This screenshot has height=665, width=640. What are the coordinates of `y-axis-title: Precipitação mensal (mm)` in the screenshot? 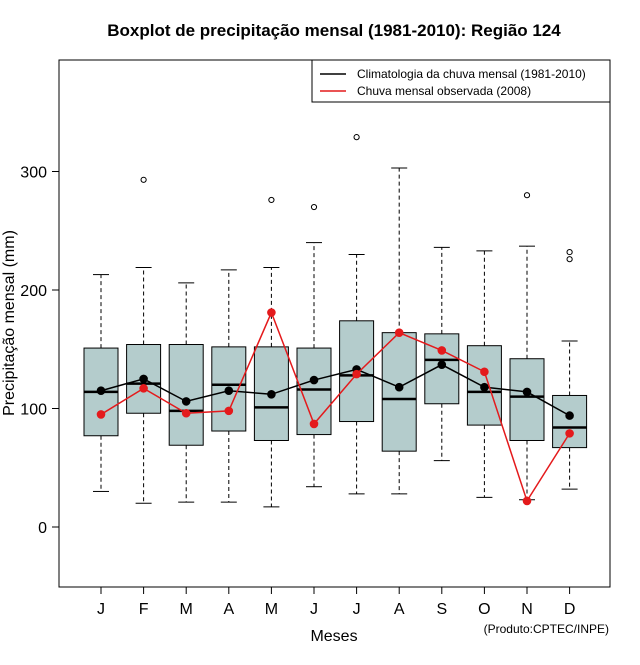 It's located at (9, 323).